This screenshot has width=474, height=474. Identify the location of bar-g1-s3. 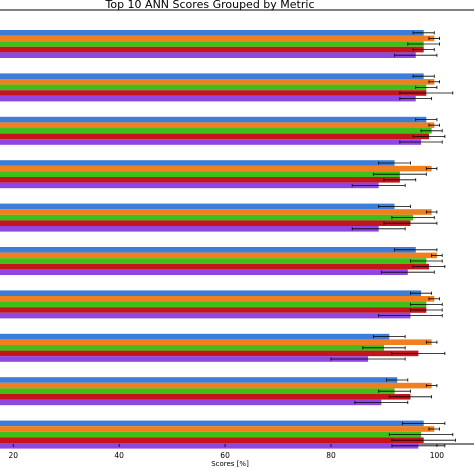
(212, 44).